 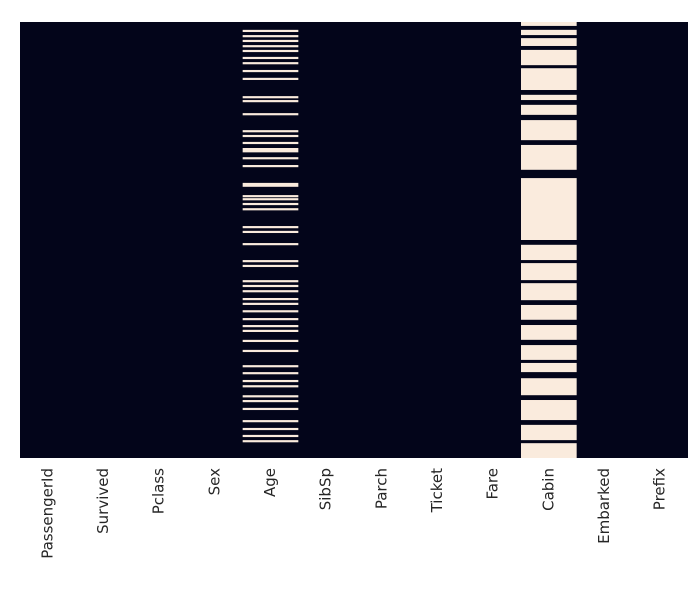 What do you see at coordinates (493, 484) in the screenshot?
I see `x-tick-label: Fare` at bounding box center [493, 484].